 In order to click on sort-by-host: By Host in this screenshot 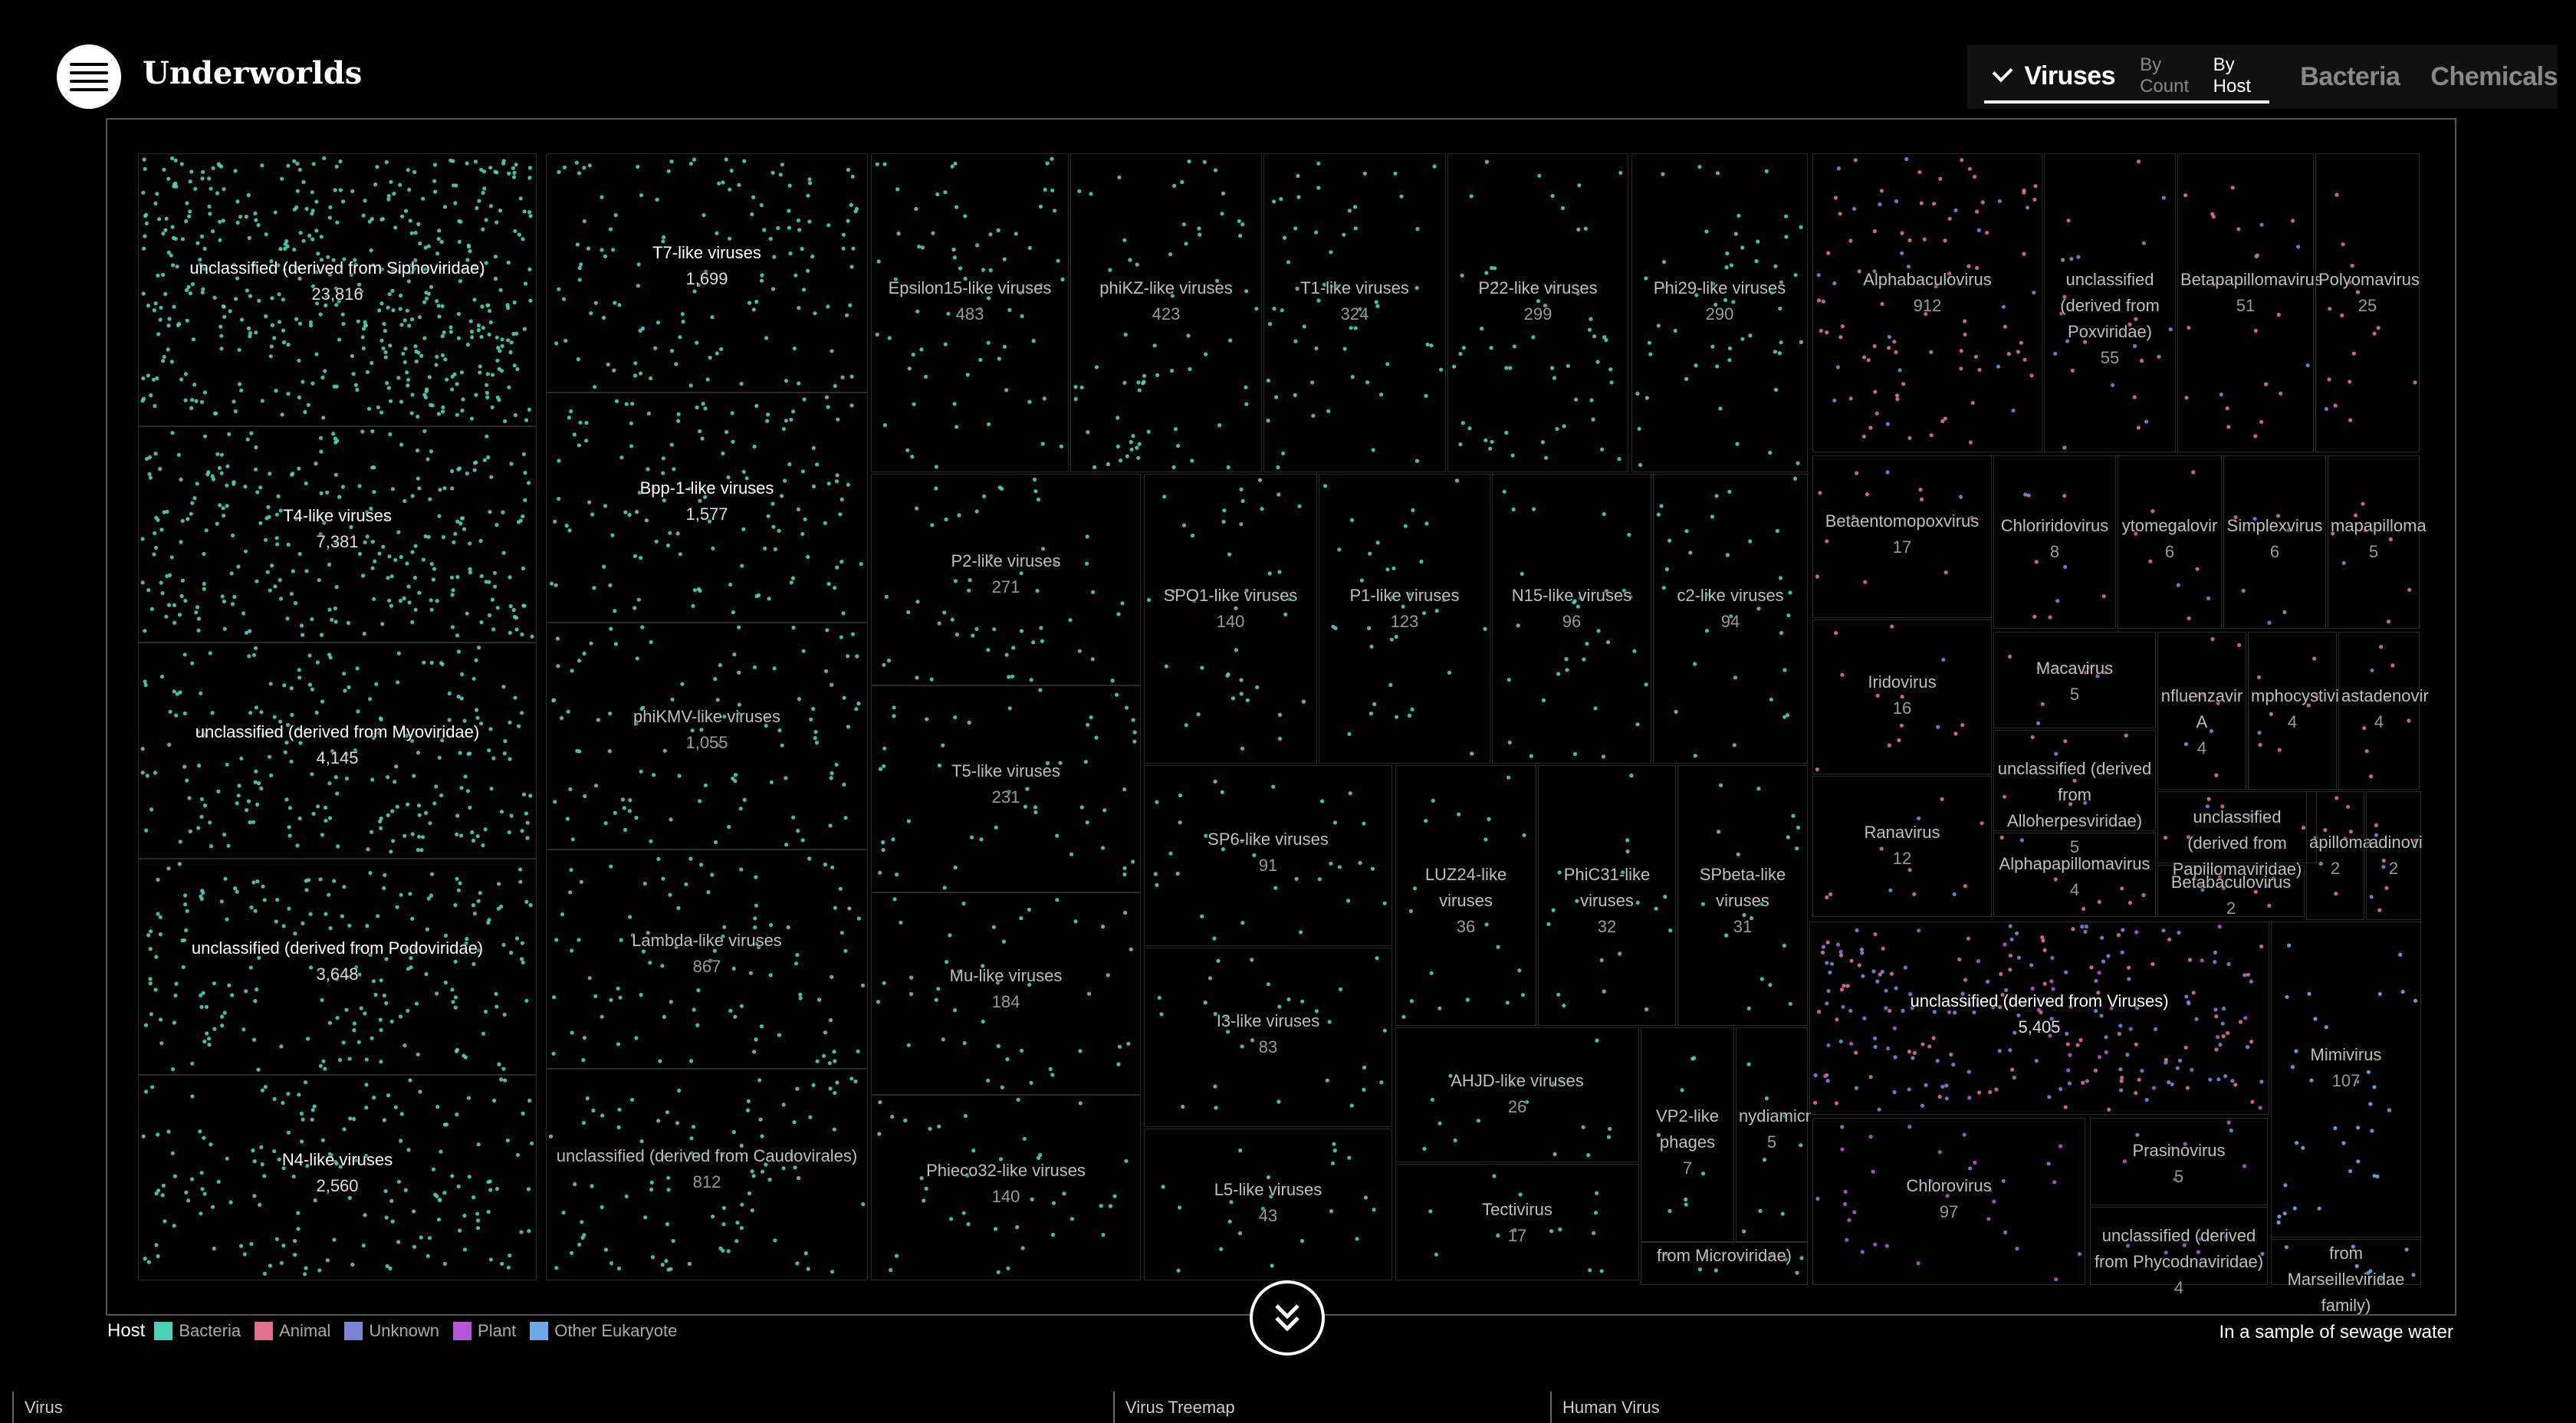, I will do `click(2232, 75)`.